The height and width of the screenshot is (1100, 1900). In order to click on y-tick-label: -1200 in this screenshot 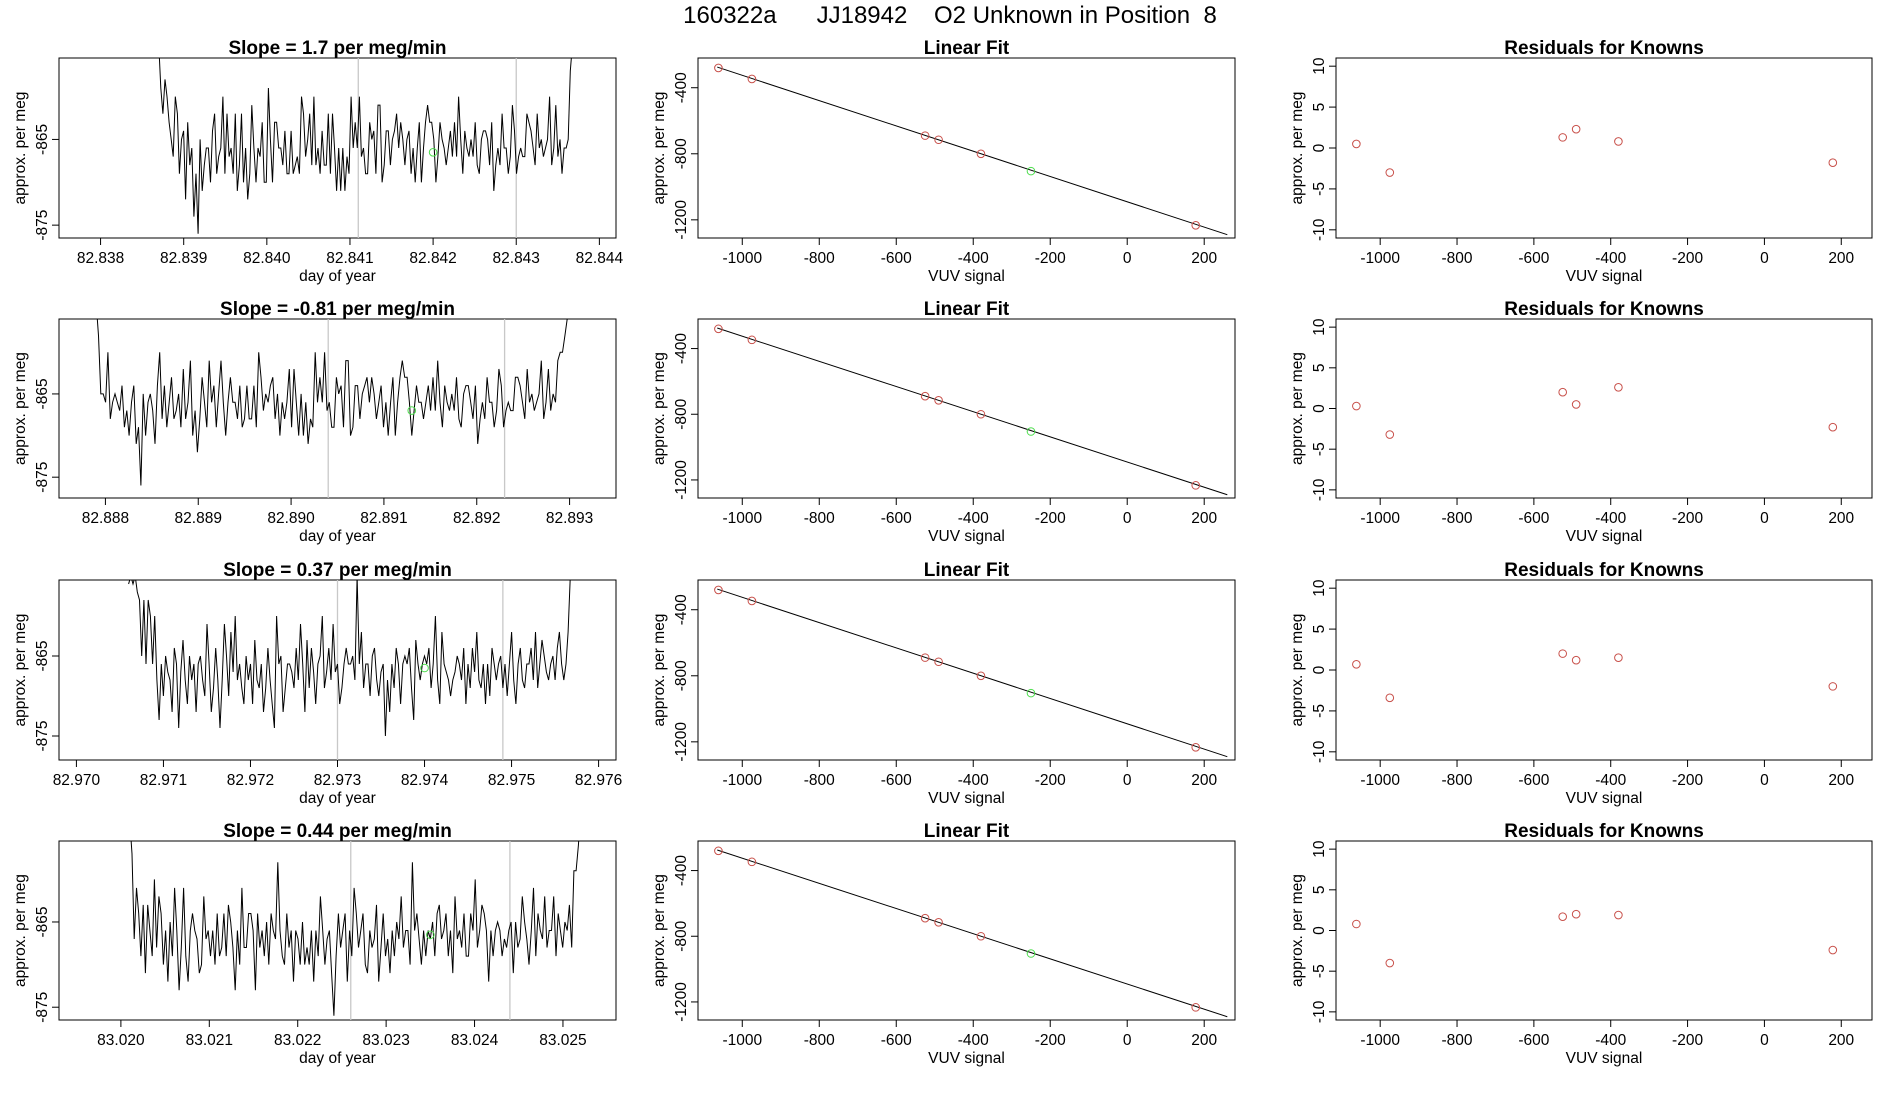, I will do `click(681, 480)`.